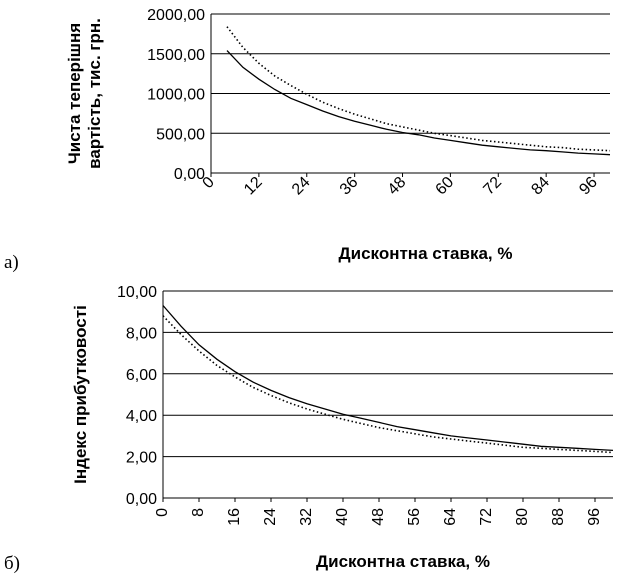 The height and width of the screenshot is (581, 620). What do you see at coordinates (234, 517) in the screenshot?
I see `x-tick-label: 16` at bounding box center [234, 517].